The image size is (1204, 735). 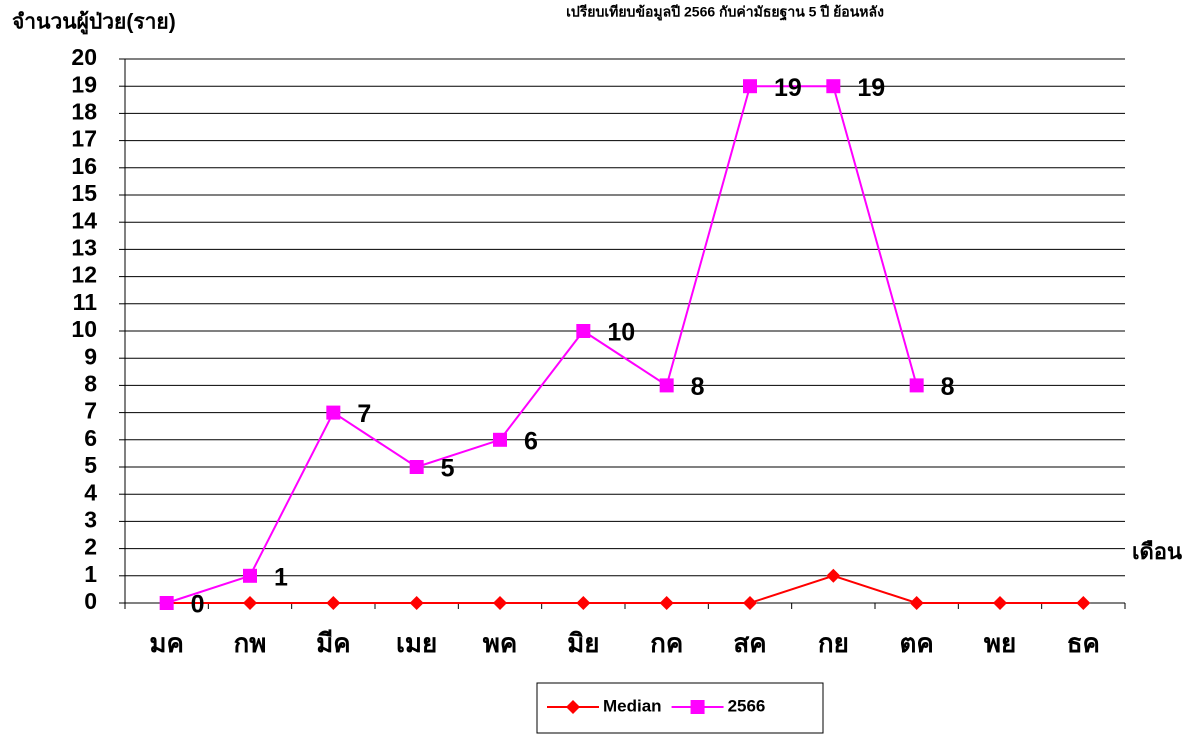 What do you see at coordinates (1000, 643) in the screenshot?
I see `x-tick-label: พย` at bounding box center [1000, 643].